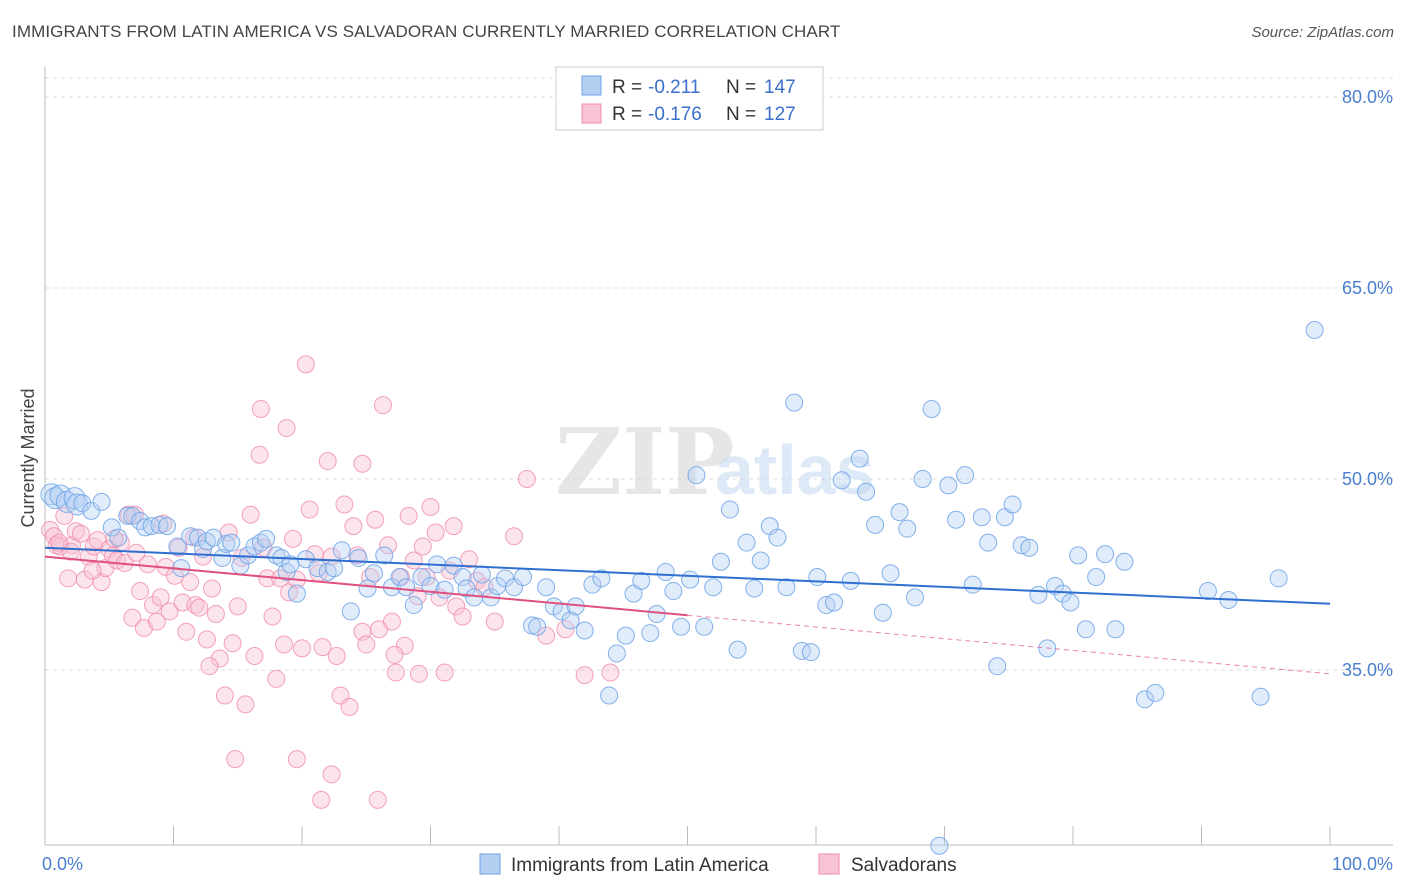 The height and width of the screenshot is (892, 1406). Describe the element at coordinates (1367, 97) in the screenshot. I see `y-tick-label: 80.0%` at that location.